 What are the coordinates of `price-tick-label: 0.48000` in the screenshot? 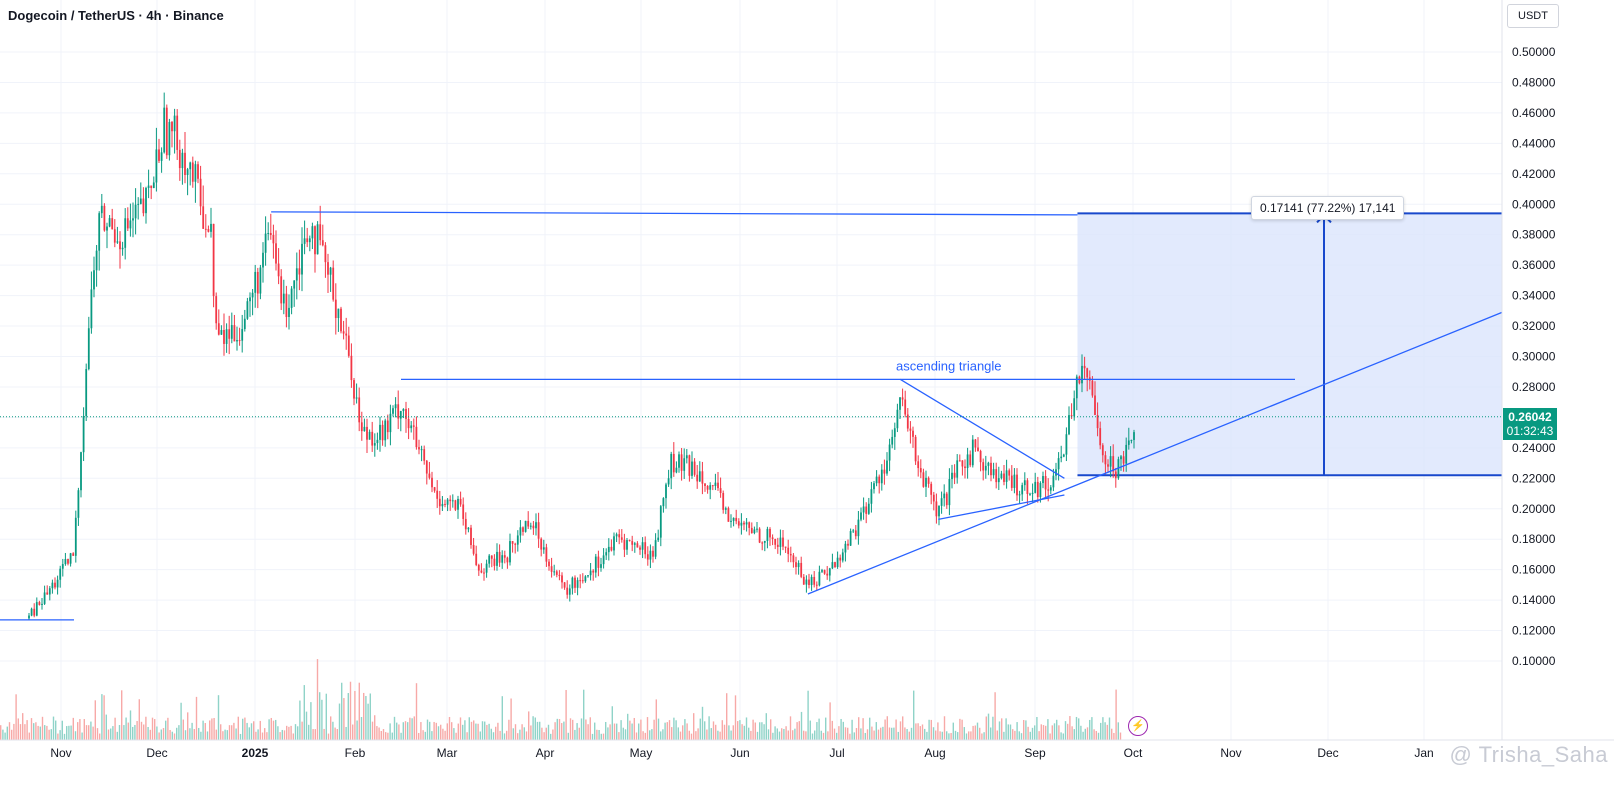 It's located at (1534, 82).